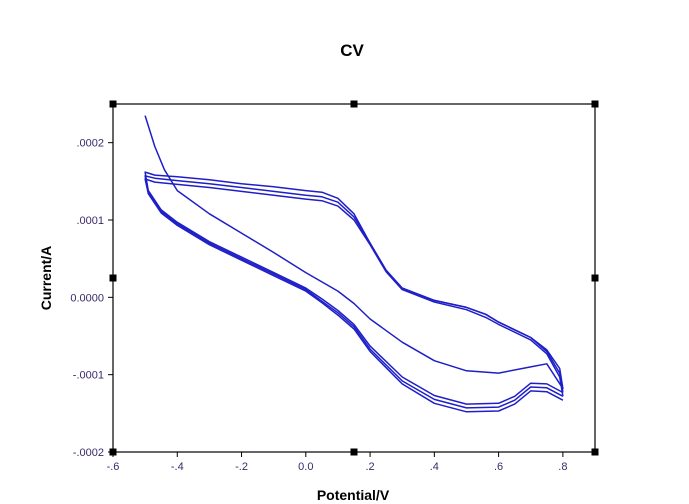 The width and height of the screenshot is (689, 504). What do you see at coordinates (46, 278) in the screenshot?
I see `y-axis-label: Current/A` at bounding box center [46, 278].